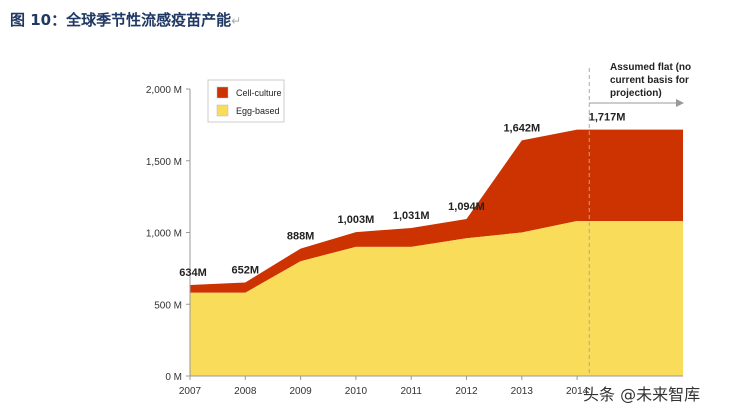 This screenshot has width=730, height=412. Describe the element at coordinates (164, 162) in the screenshot. I see `y-tick-label: 1,500 M` at that location.